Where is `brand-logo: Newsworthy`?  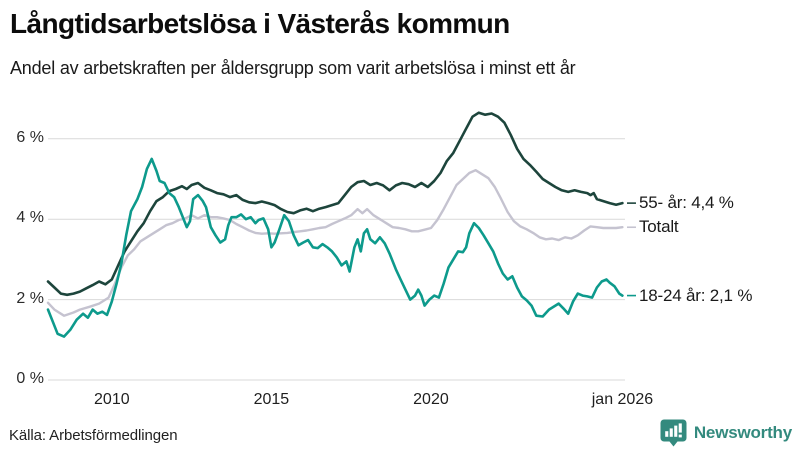
brand-logo: Newsworthy is located at coordinates (726, 433).